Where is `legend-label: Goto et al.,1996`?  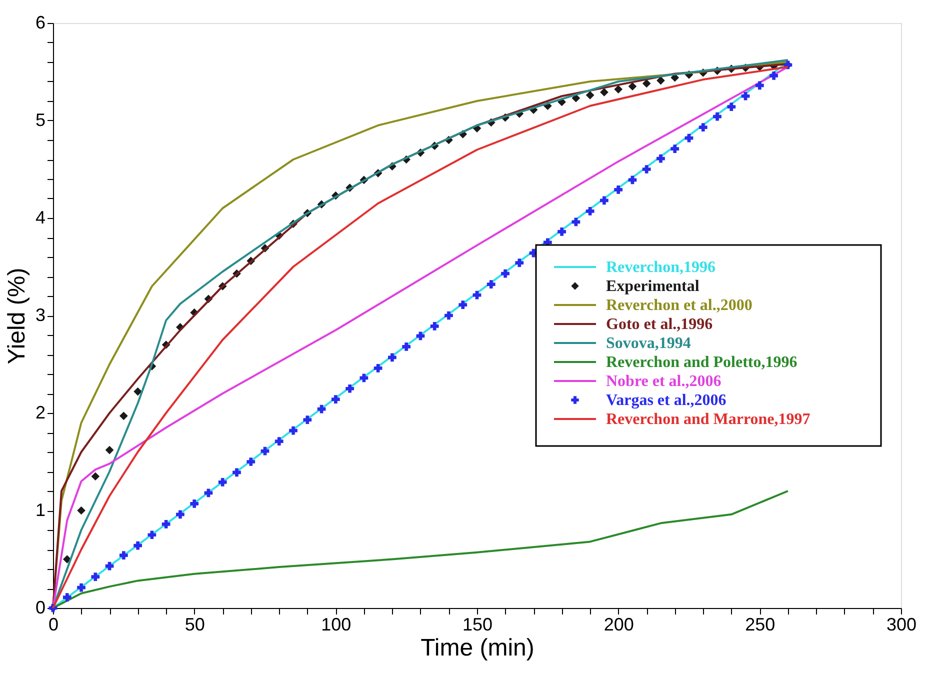 legend-label: Goto et al.,1996 is located at coordinates (659, 324).